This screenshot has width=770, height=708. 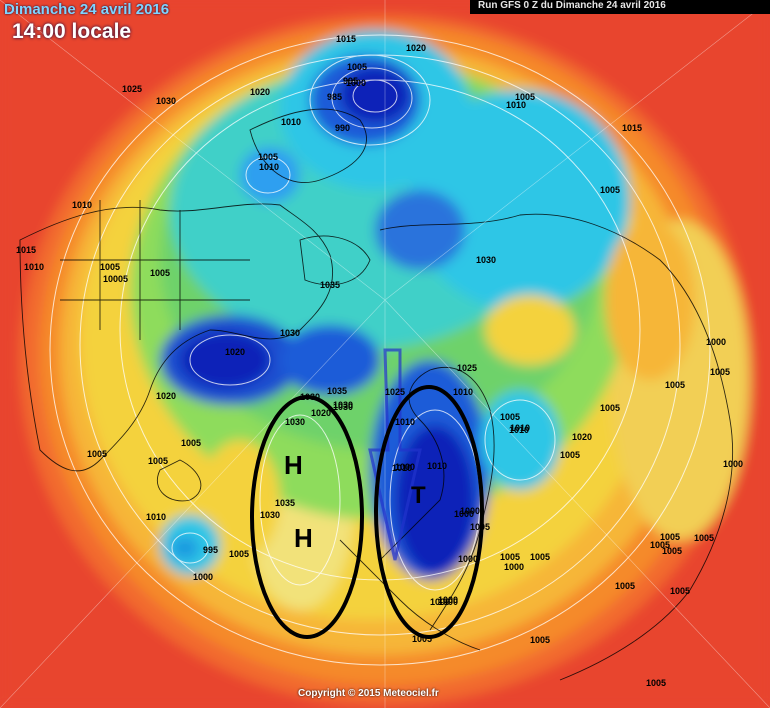 What do you see at coordinates (572, 5) in the screenshot?
I see `model-run: Run GFS 0 Z du Dimanche 24 avril 2016` at bounding box center [572, 5].